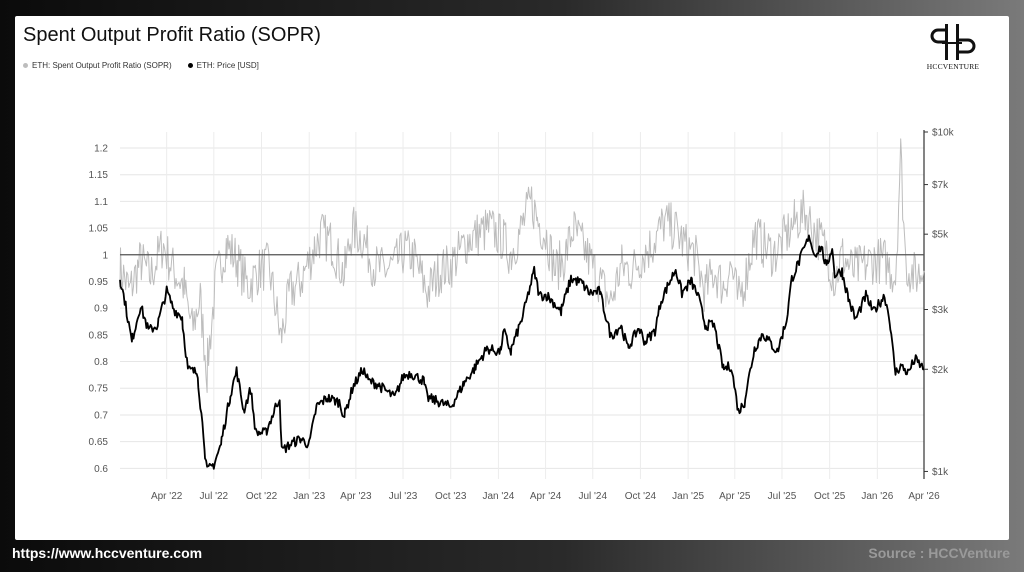 This screenshot has width=1024, height=572. Describe the element at coordinates (782, 496) in the screenshot. I see `x-tick-label: Jul '25` at that location.